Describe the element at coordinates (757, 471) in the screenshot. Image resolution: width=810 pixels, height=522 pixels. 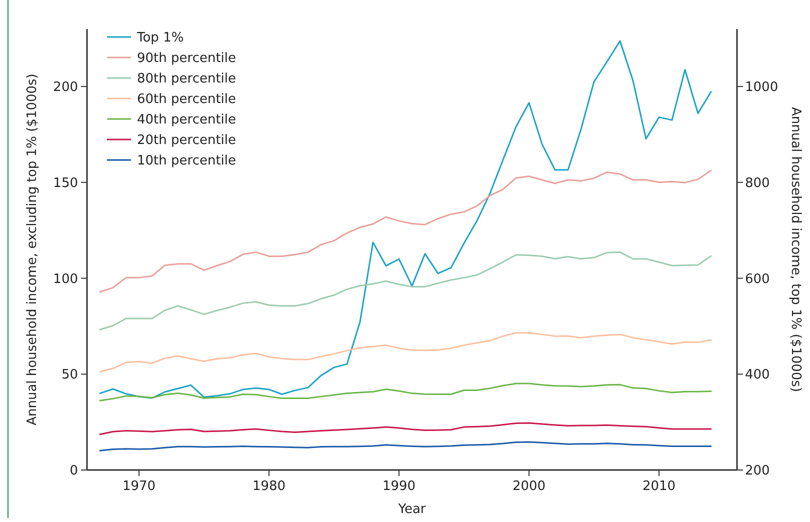
I see `y2-tick-label: 200` at that location.